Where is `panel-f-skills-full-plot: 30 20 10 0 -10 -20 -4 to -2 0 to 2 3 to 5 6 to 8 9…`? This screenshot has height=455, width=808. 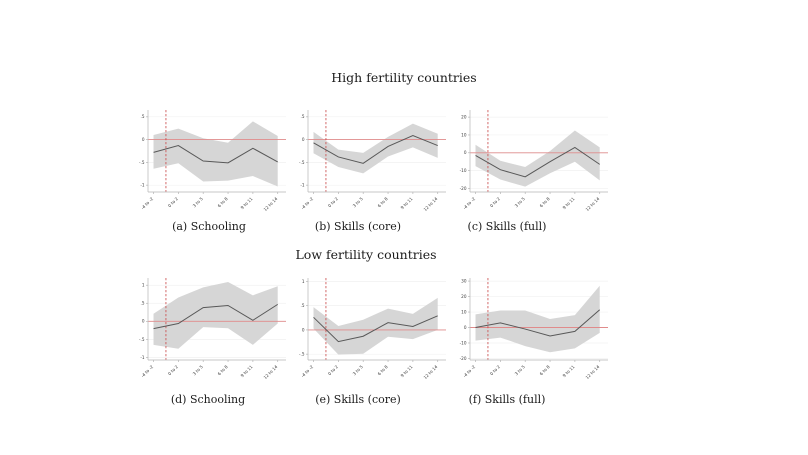
panel-f-skills-full-plot: 30 20 10 0 -10 -20 -4 to -2 0 to 2 3 to 5 6 to 8 9… is located at coordinates (534, 329).